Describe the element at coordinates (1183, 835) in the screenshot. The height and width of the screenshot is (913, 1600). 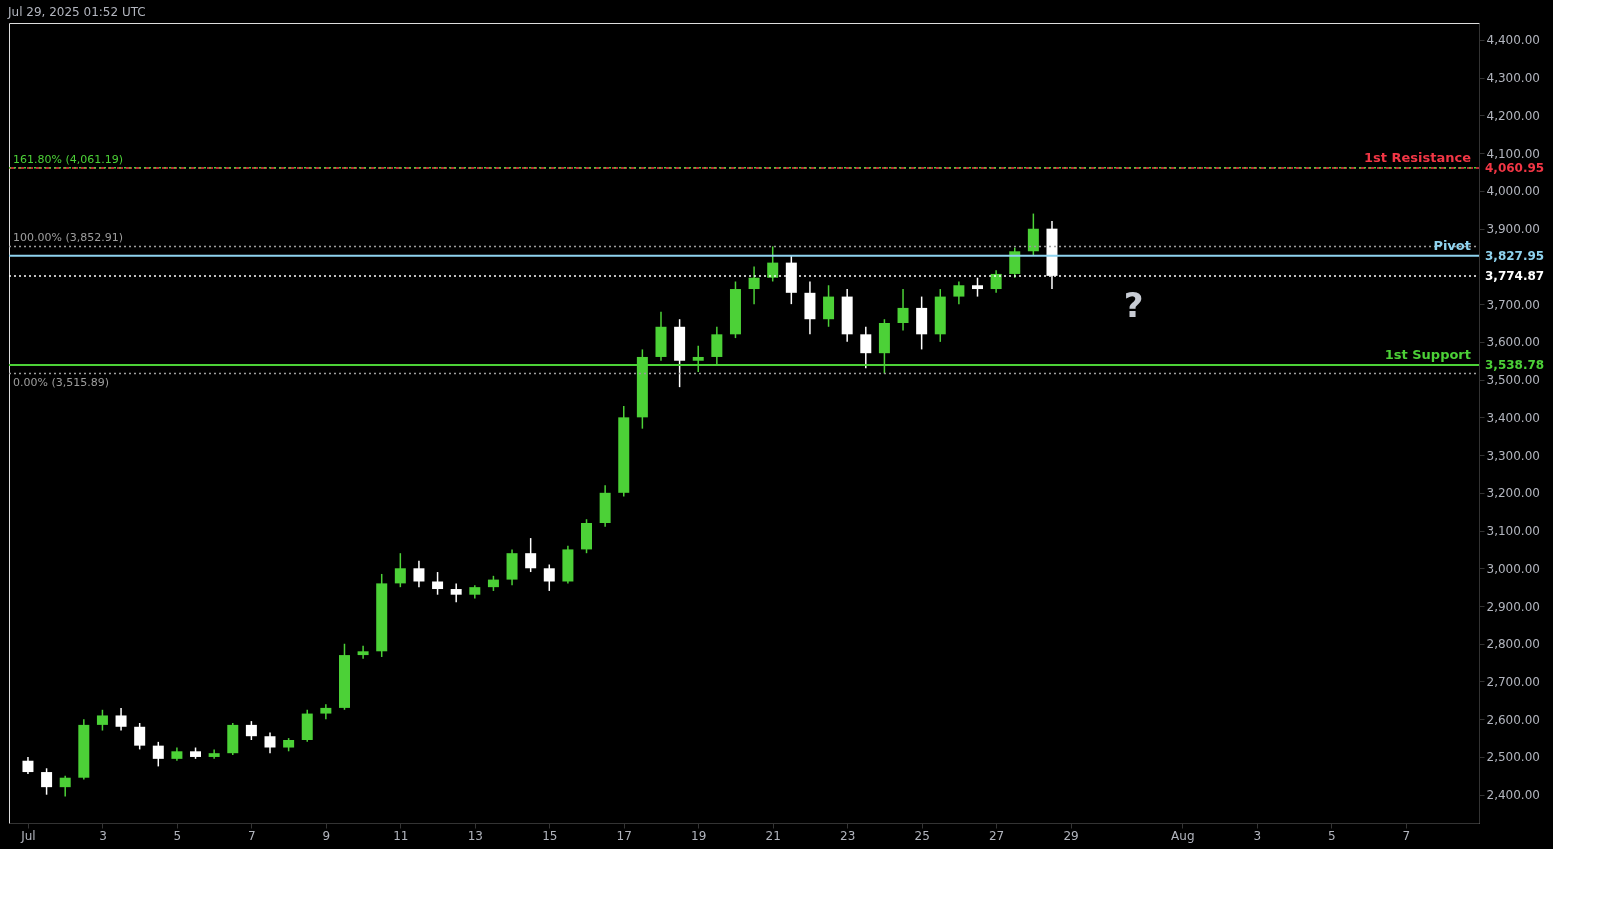
I see `x-tick-label: Aug` at that location.